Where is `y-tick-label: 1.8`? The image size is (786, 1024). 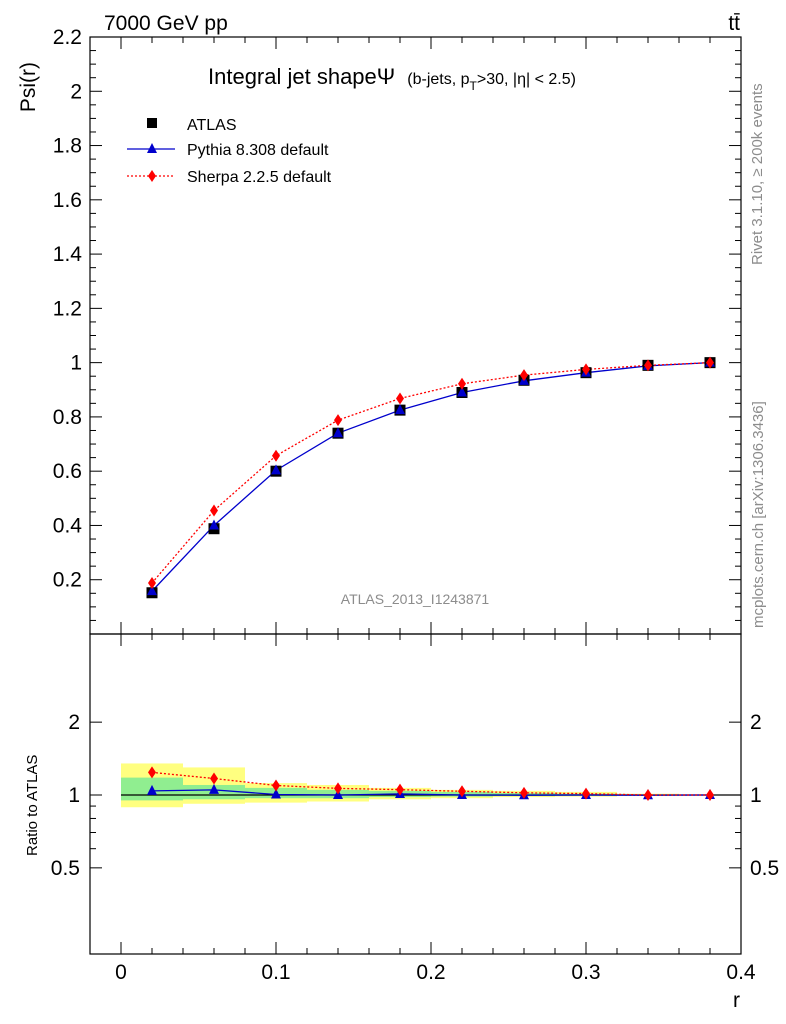 y-tick-label: 1.8 is located at coordinates (67, 146).